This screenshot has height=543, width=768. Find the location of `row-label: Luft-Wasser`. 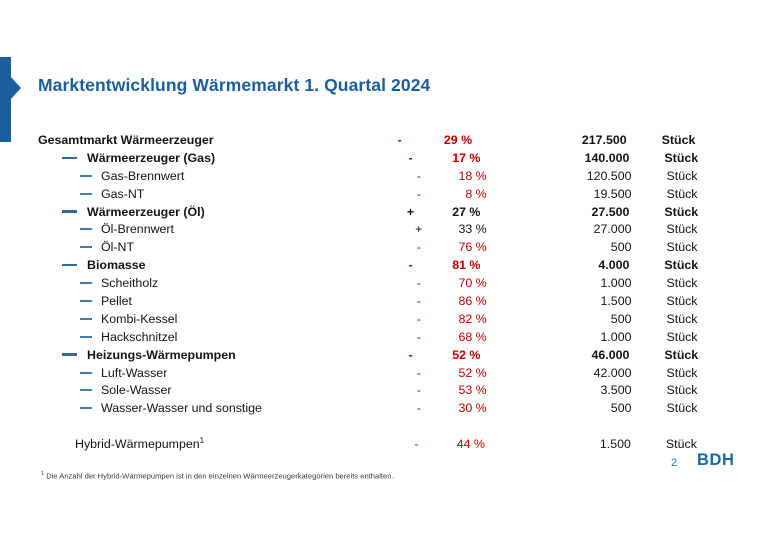

row-label: Luft-Wasser is located at coordinates (134, 372).